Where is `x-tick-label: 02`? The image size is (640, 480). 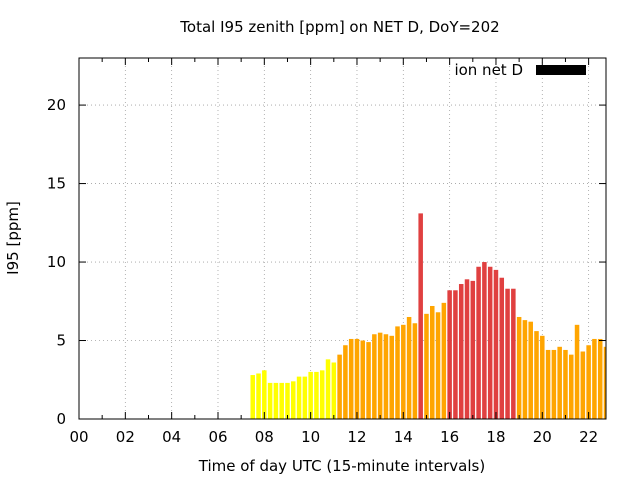 x-tick-label: 02 is located at coordinates (125, 437).